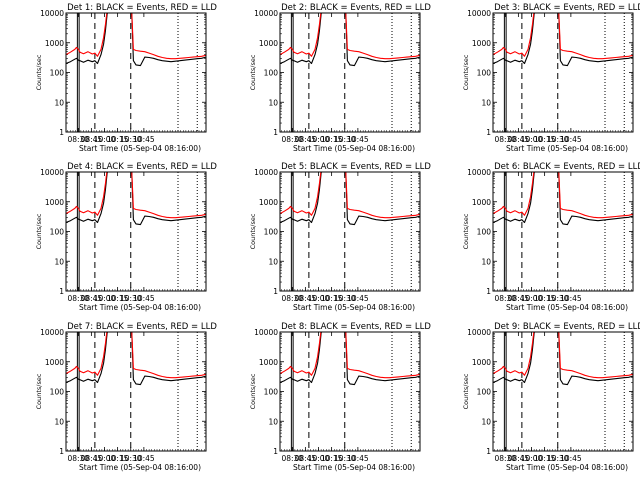 The height and width of the screenshot is (480, 640). I want to click on panel-title: Det 5: BLACK = Events, RED = LLD, so click(356, 167).